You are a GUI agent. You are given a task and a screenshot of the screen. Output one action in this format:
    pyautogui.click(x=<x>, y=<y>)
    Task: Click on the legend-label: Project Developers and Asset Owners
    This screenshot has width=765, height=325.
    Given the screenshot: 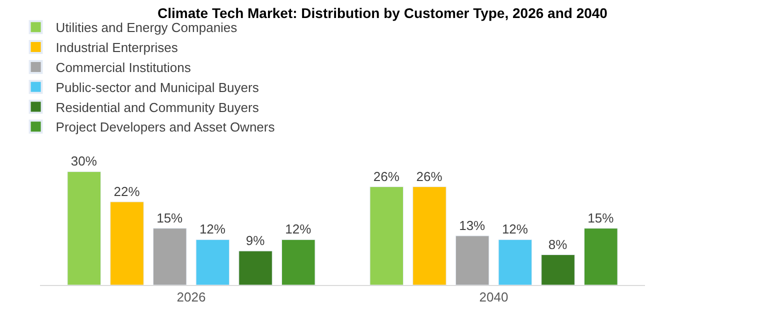 What is the action you would take?
    pyautogui.click(x=166, y=127)
    